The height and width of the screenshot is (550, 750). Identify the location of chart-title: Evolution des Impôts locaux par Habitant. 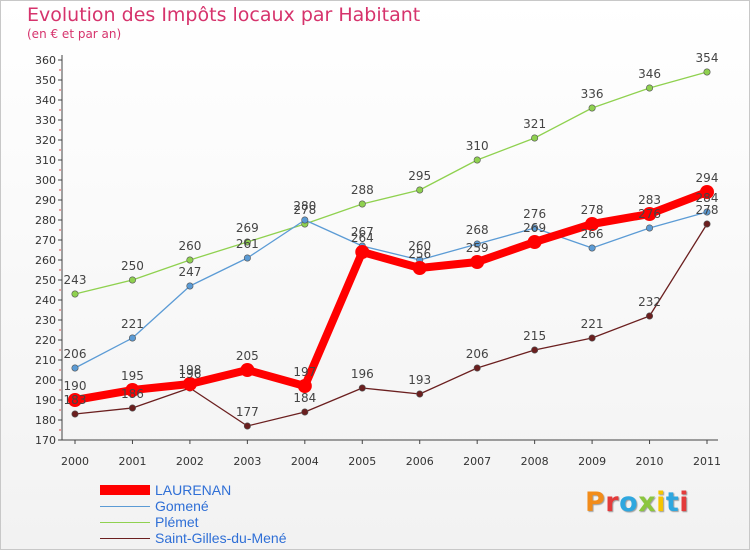
(224, 15).